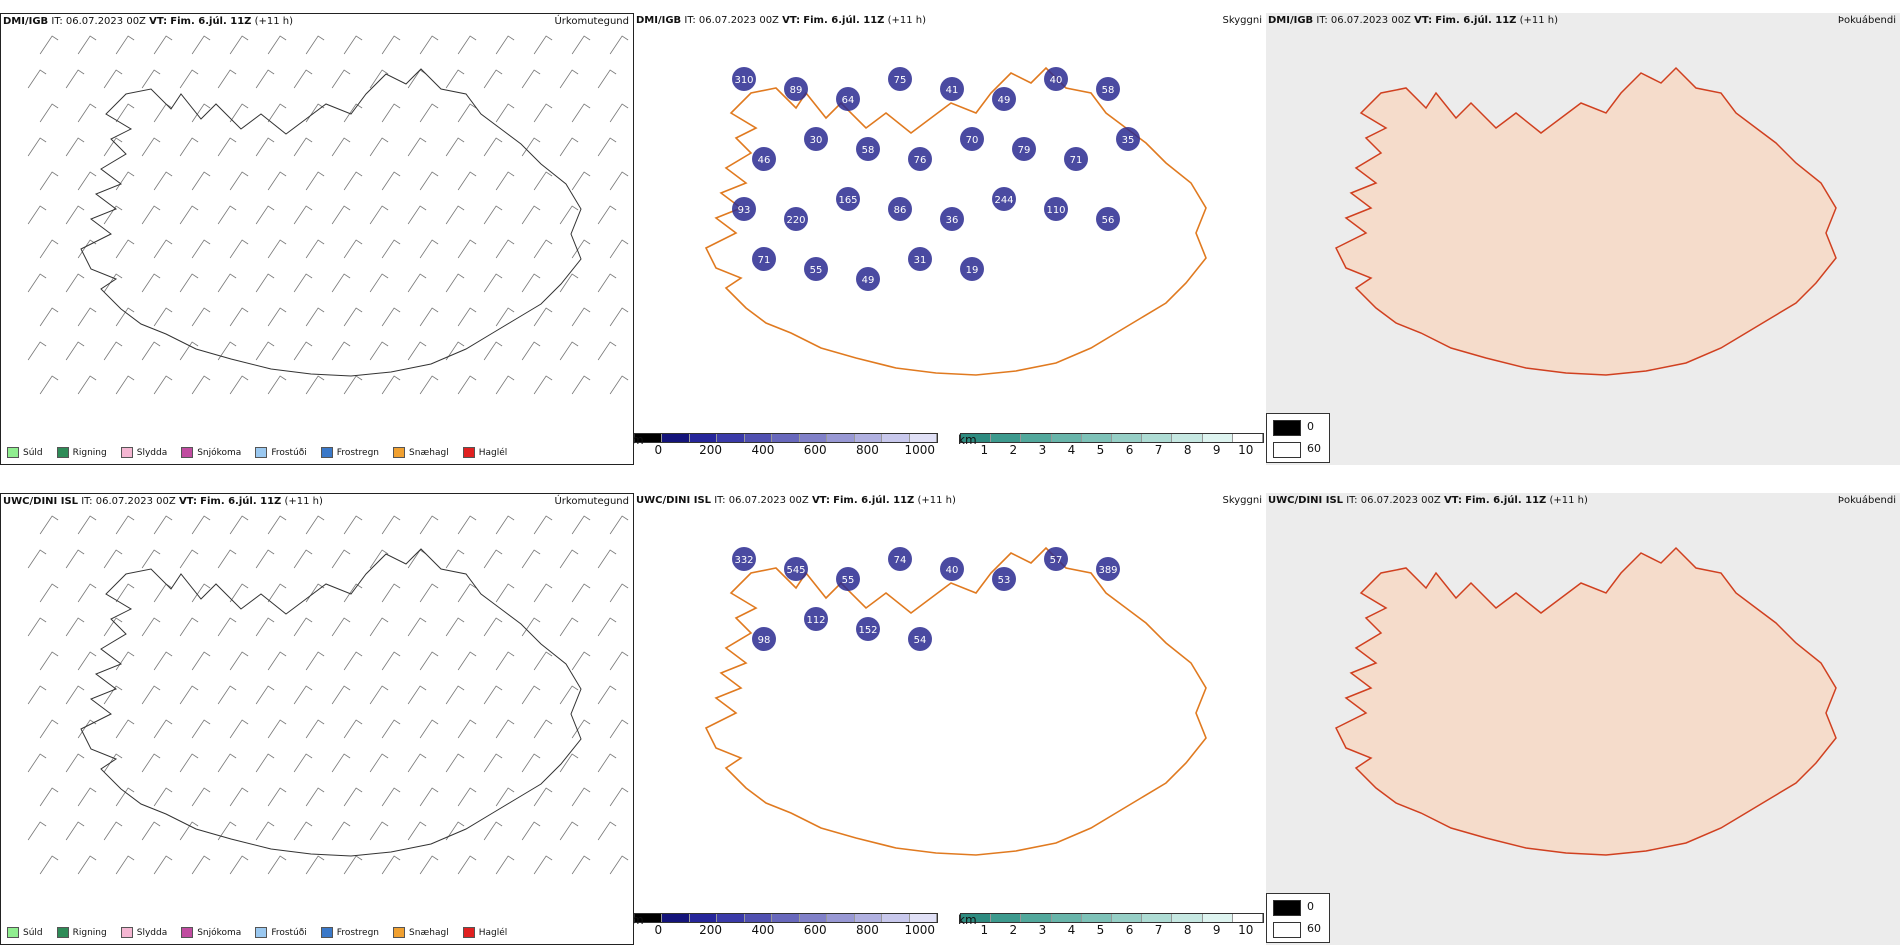 Image resolution: width=1900 pixels, height=950 pixels. Describe the element at coordinates (289, 452) in the screenshot. I see `legend-label: Frostúði` at that location.